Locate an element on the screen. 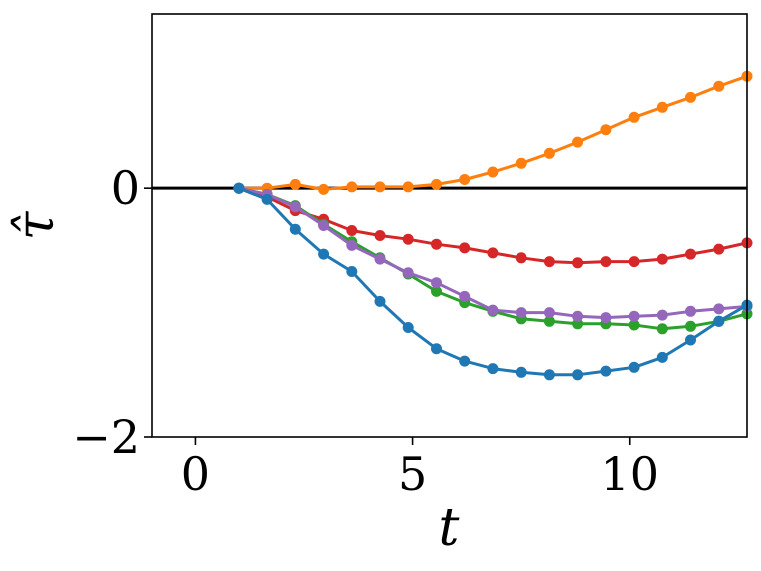 The height and width of the screenshot is (571, 761). x-axis-label: t is located at coordinates (449, 528).